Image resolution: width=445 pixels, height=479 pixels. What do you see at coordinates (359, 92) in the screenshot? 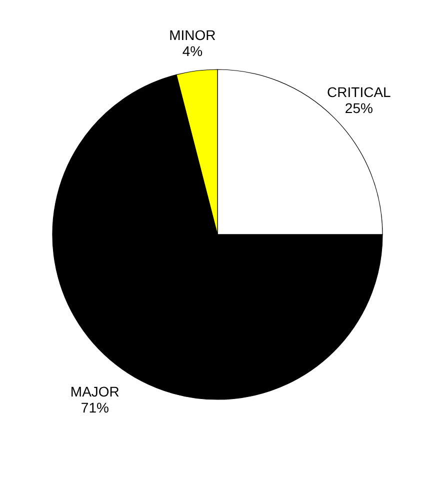
I see `slice-label: CRITICAL` at bounding box center [359, 92].